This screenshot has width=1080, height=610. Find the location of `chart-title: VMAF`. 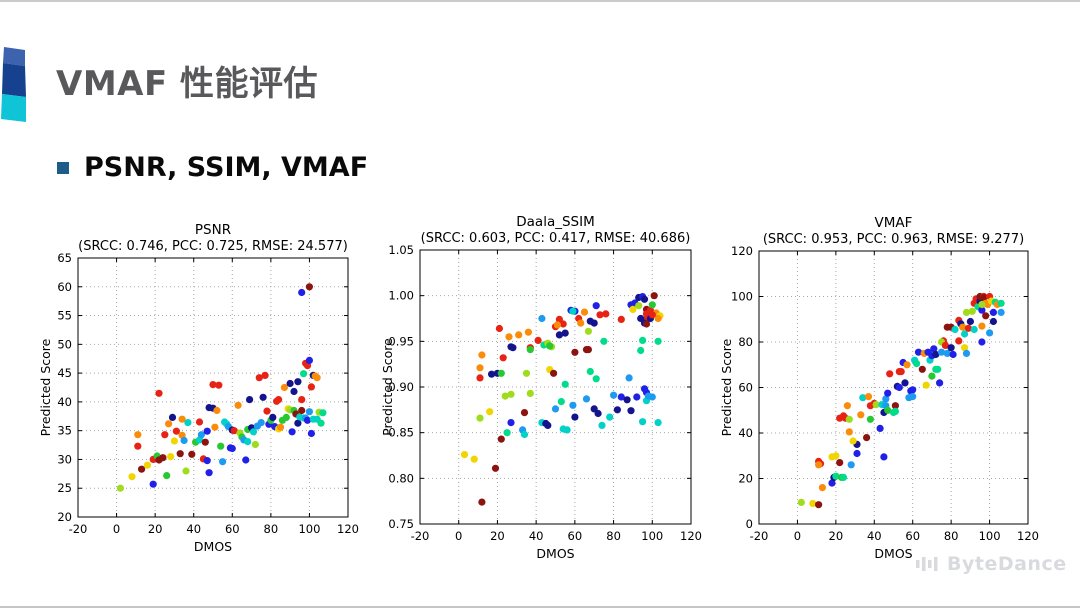

chart-title: VMAF is located at coordinates (894, 223).